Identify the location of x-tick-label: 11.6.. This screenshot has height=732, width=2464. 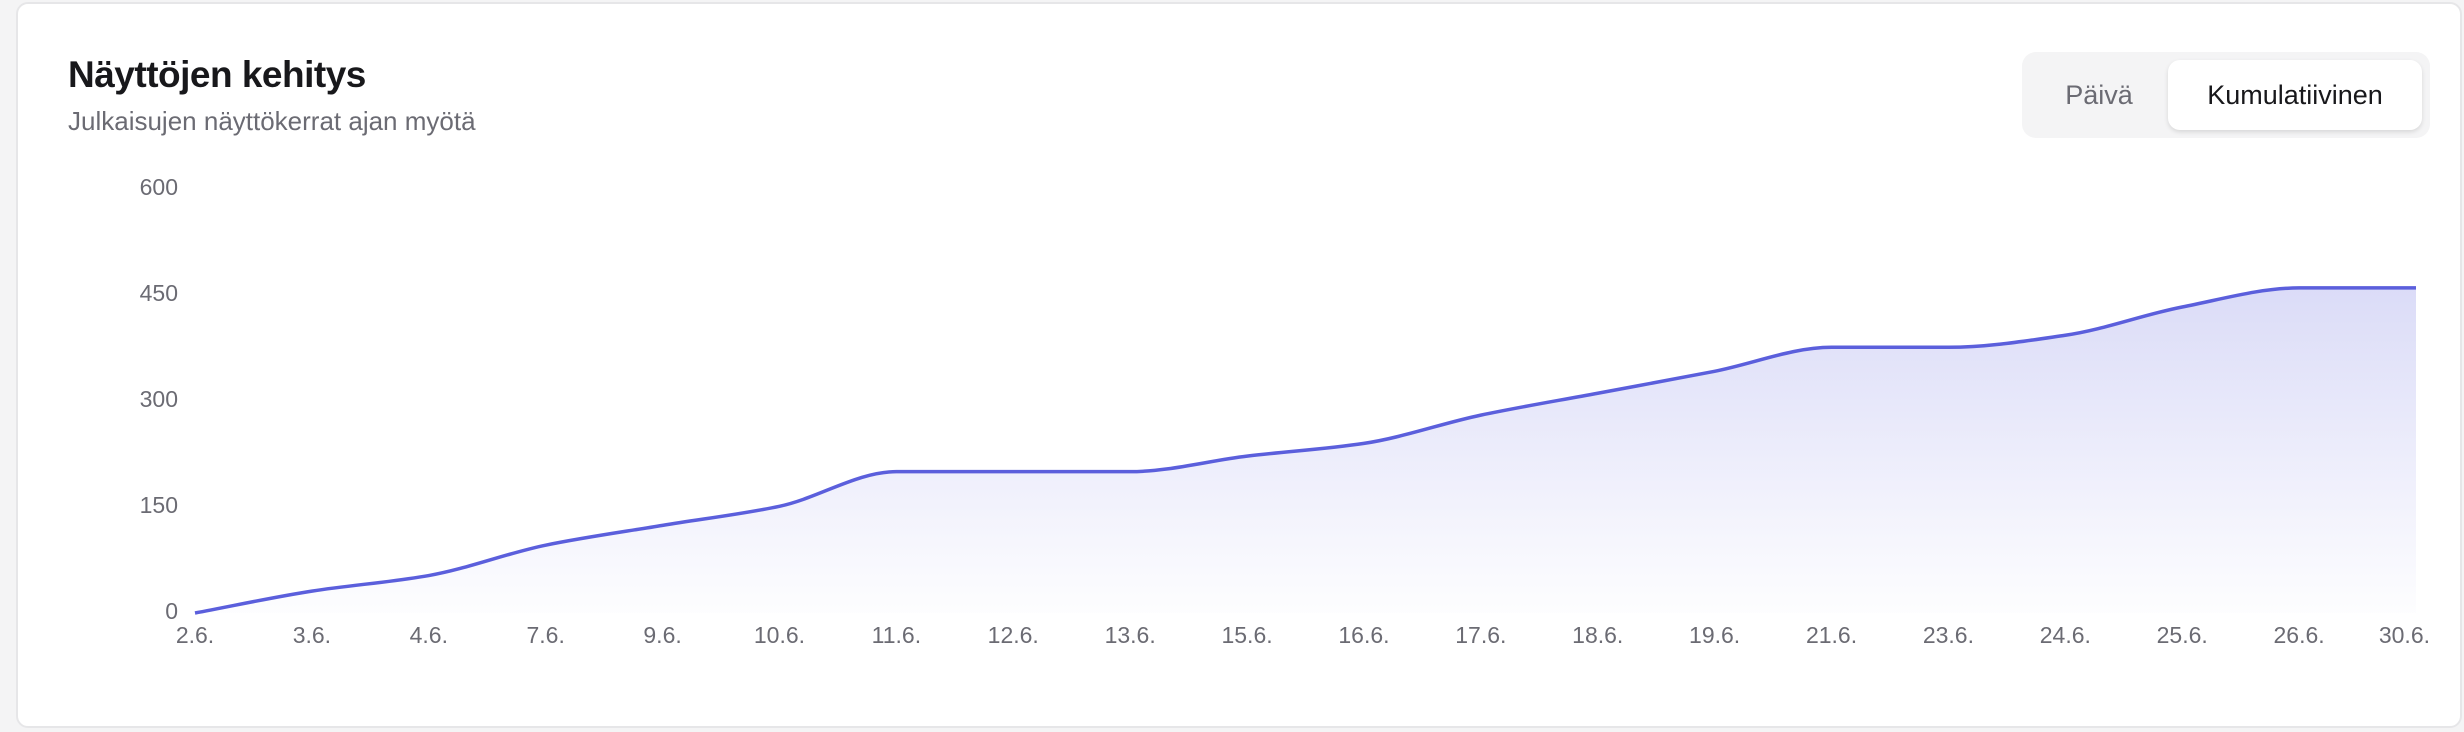
(896, 635).